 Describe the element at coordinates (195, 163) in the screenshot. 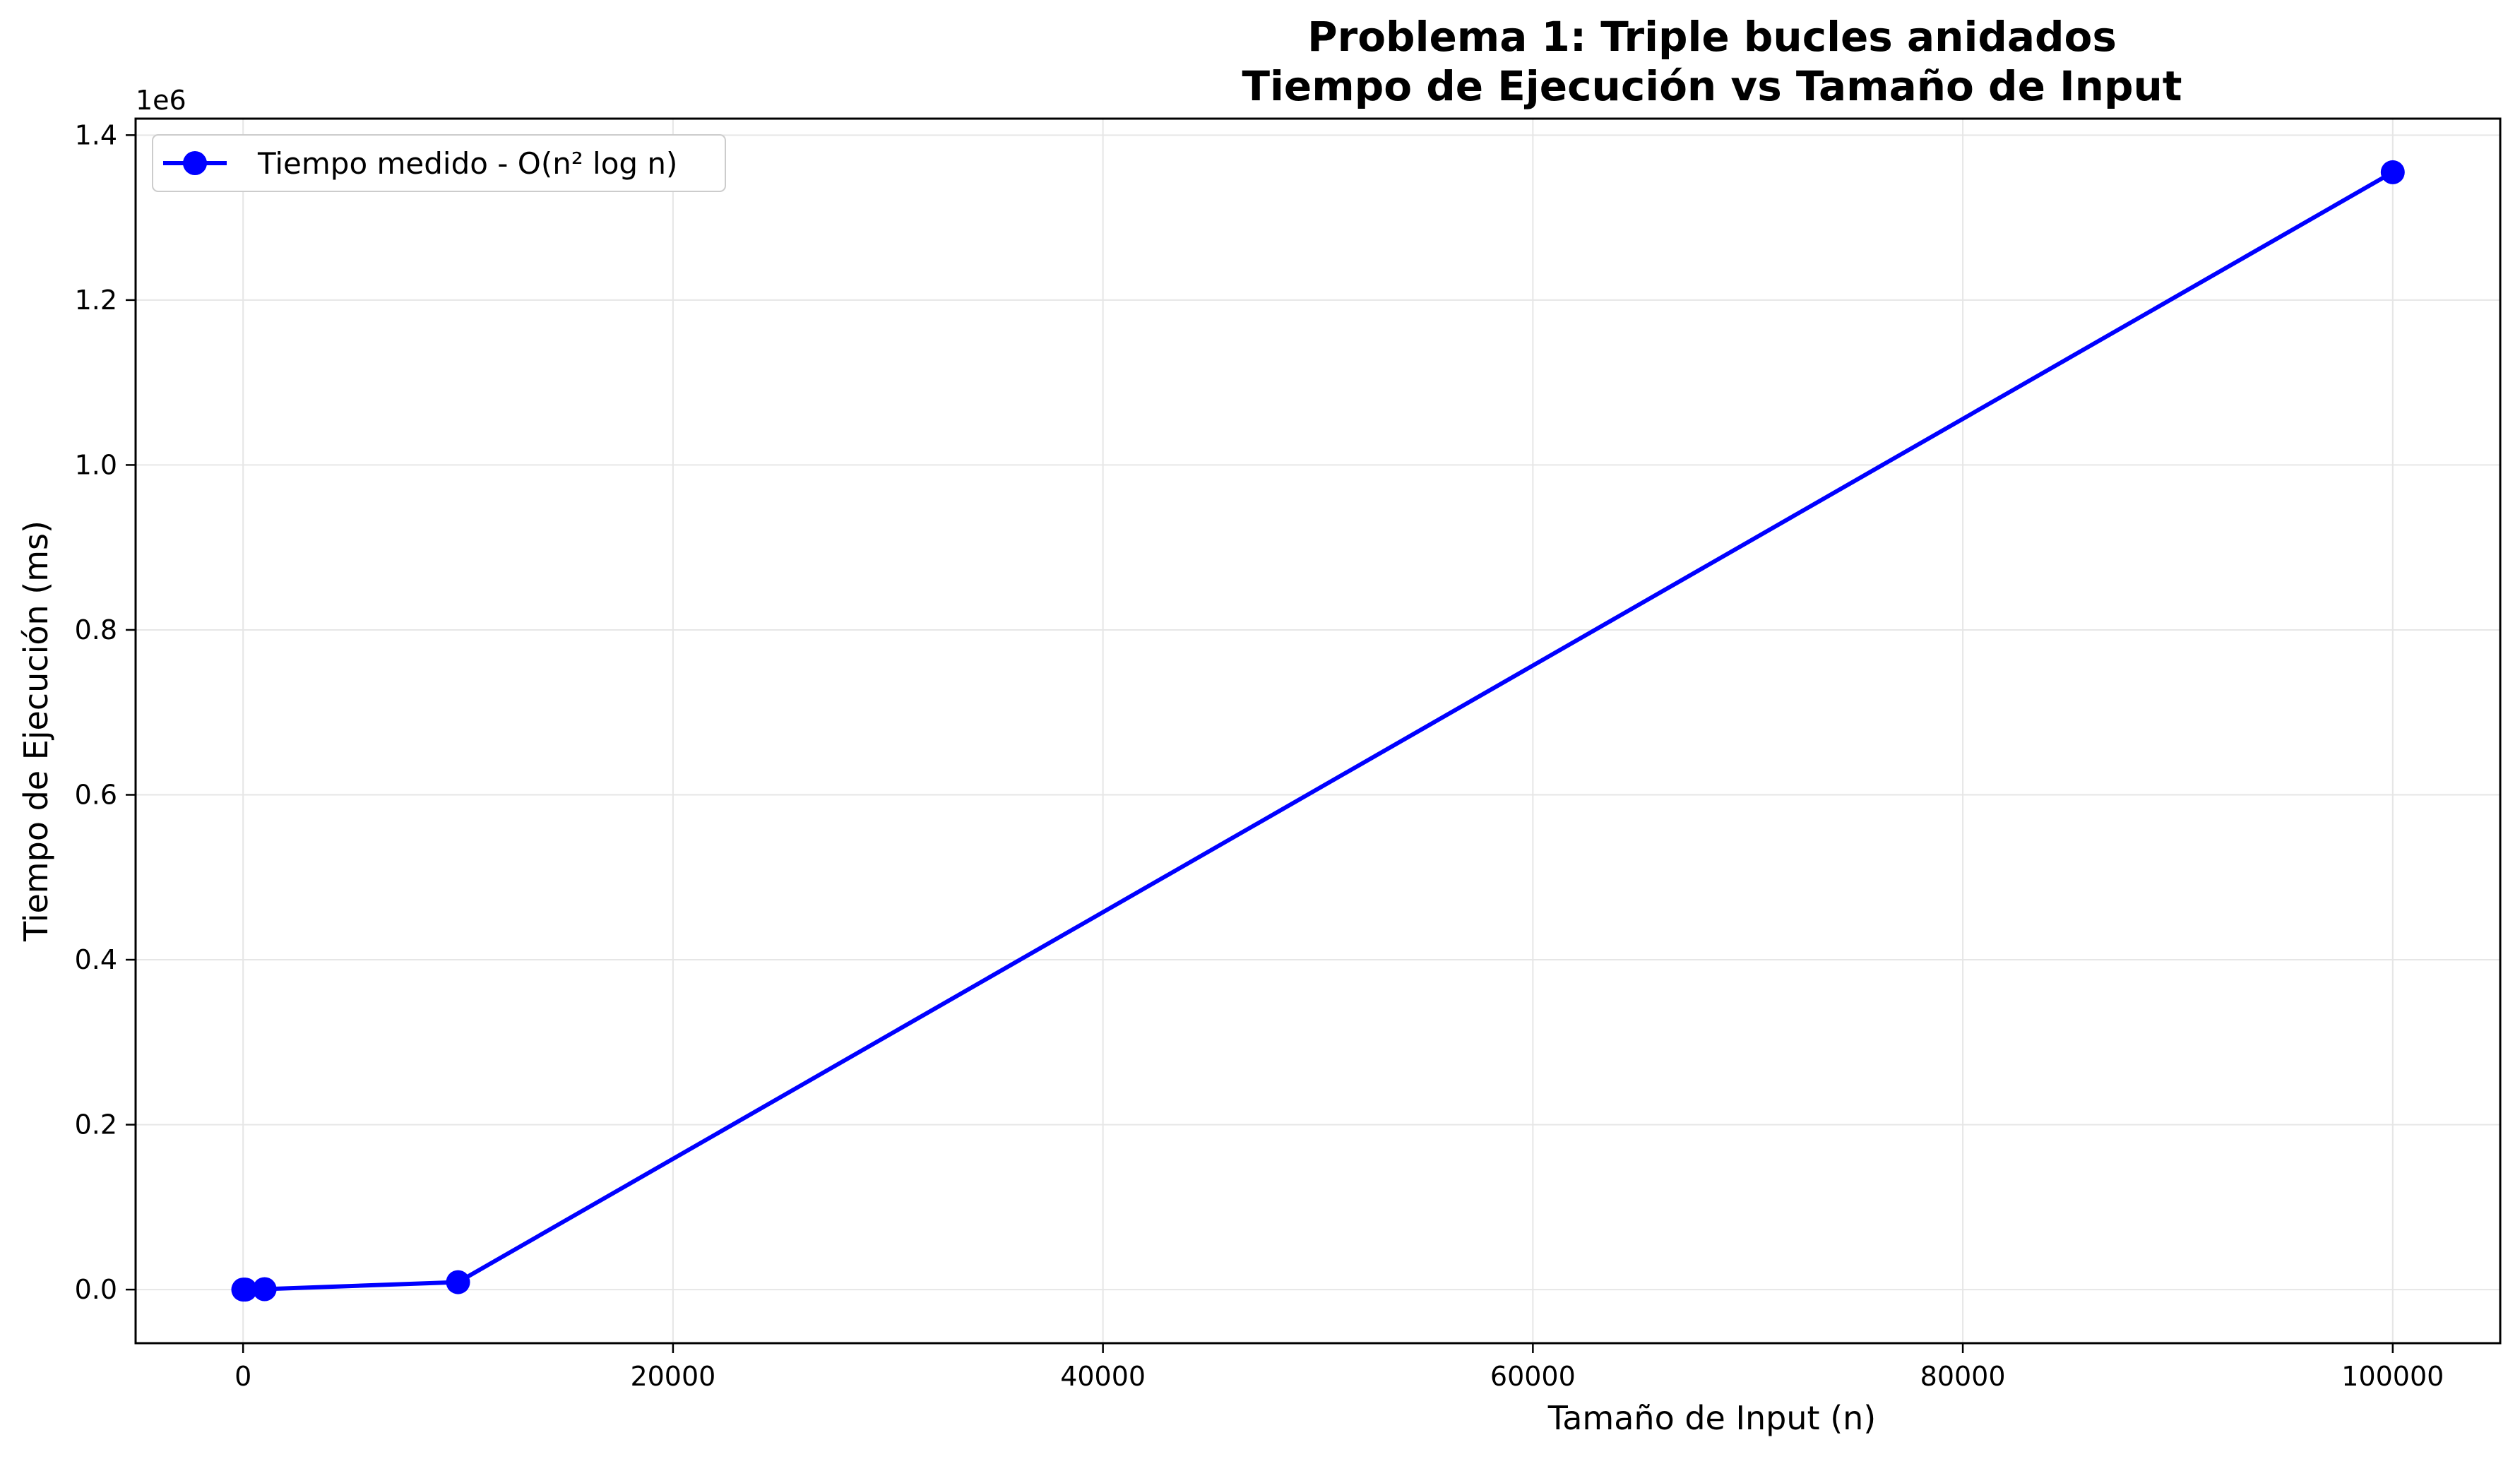

I see `legend-marker-sample` at that location.